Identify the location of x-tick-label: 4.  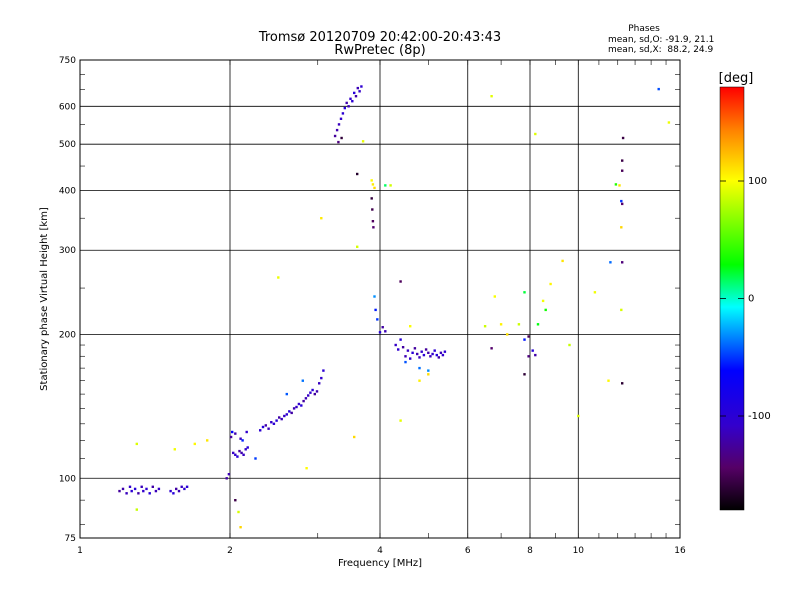
(380, 551).